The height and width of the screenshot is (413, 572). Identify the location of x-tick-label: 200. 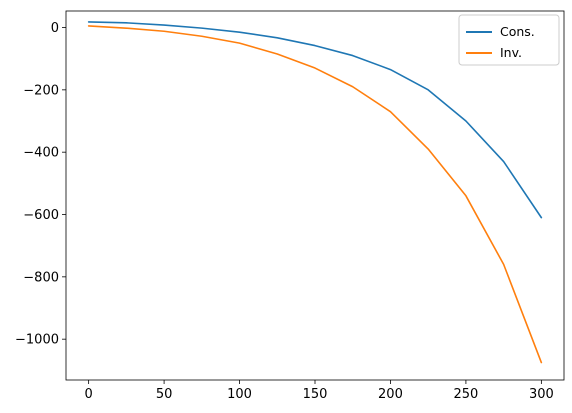
(390, 394).